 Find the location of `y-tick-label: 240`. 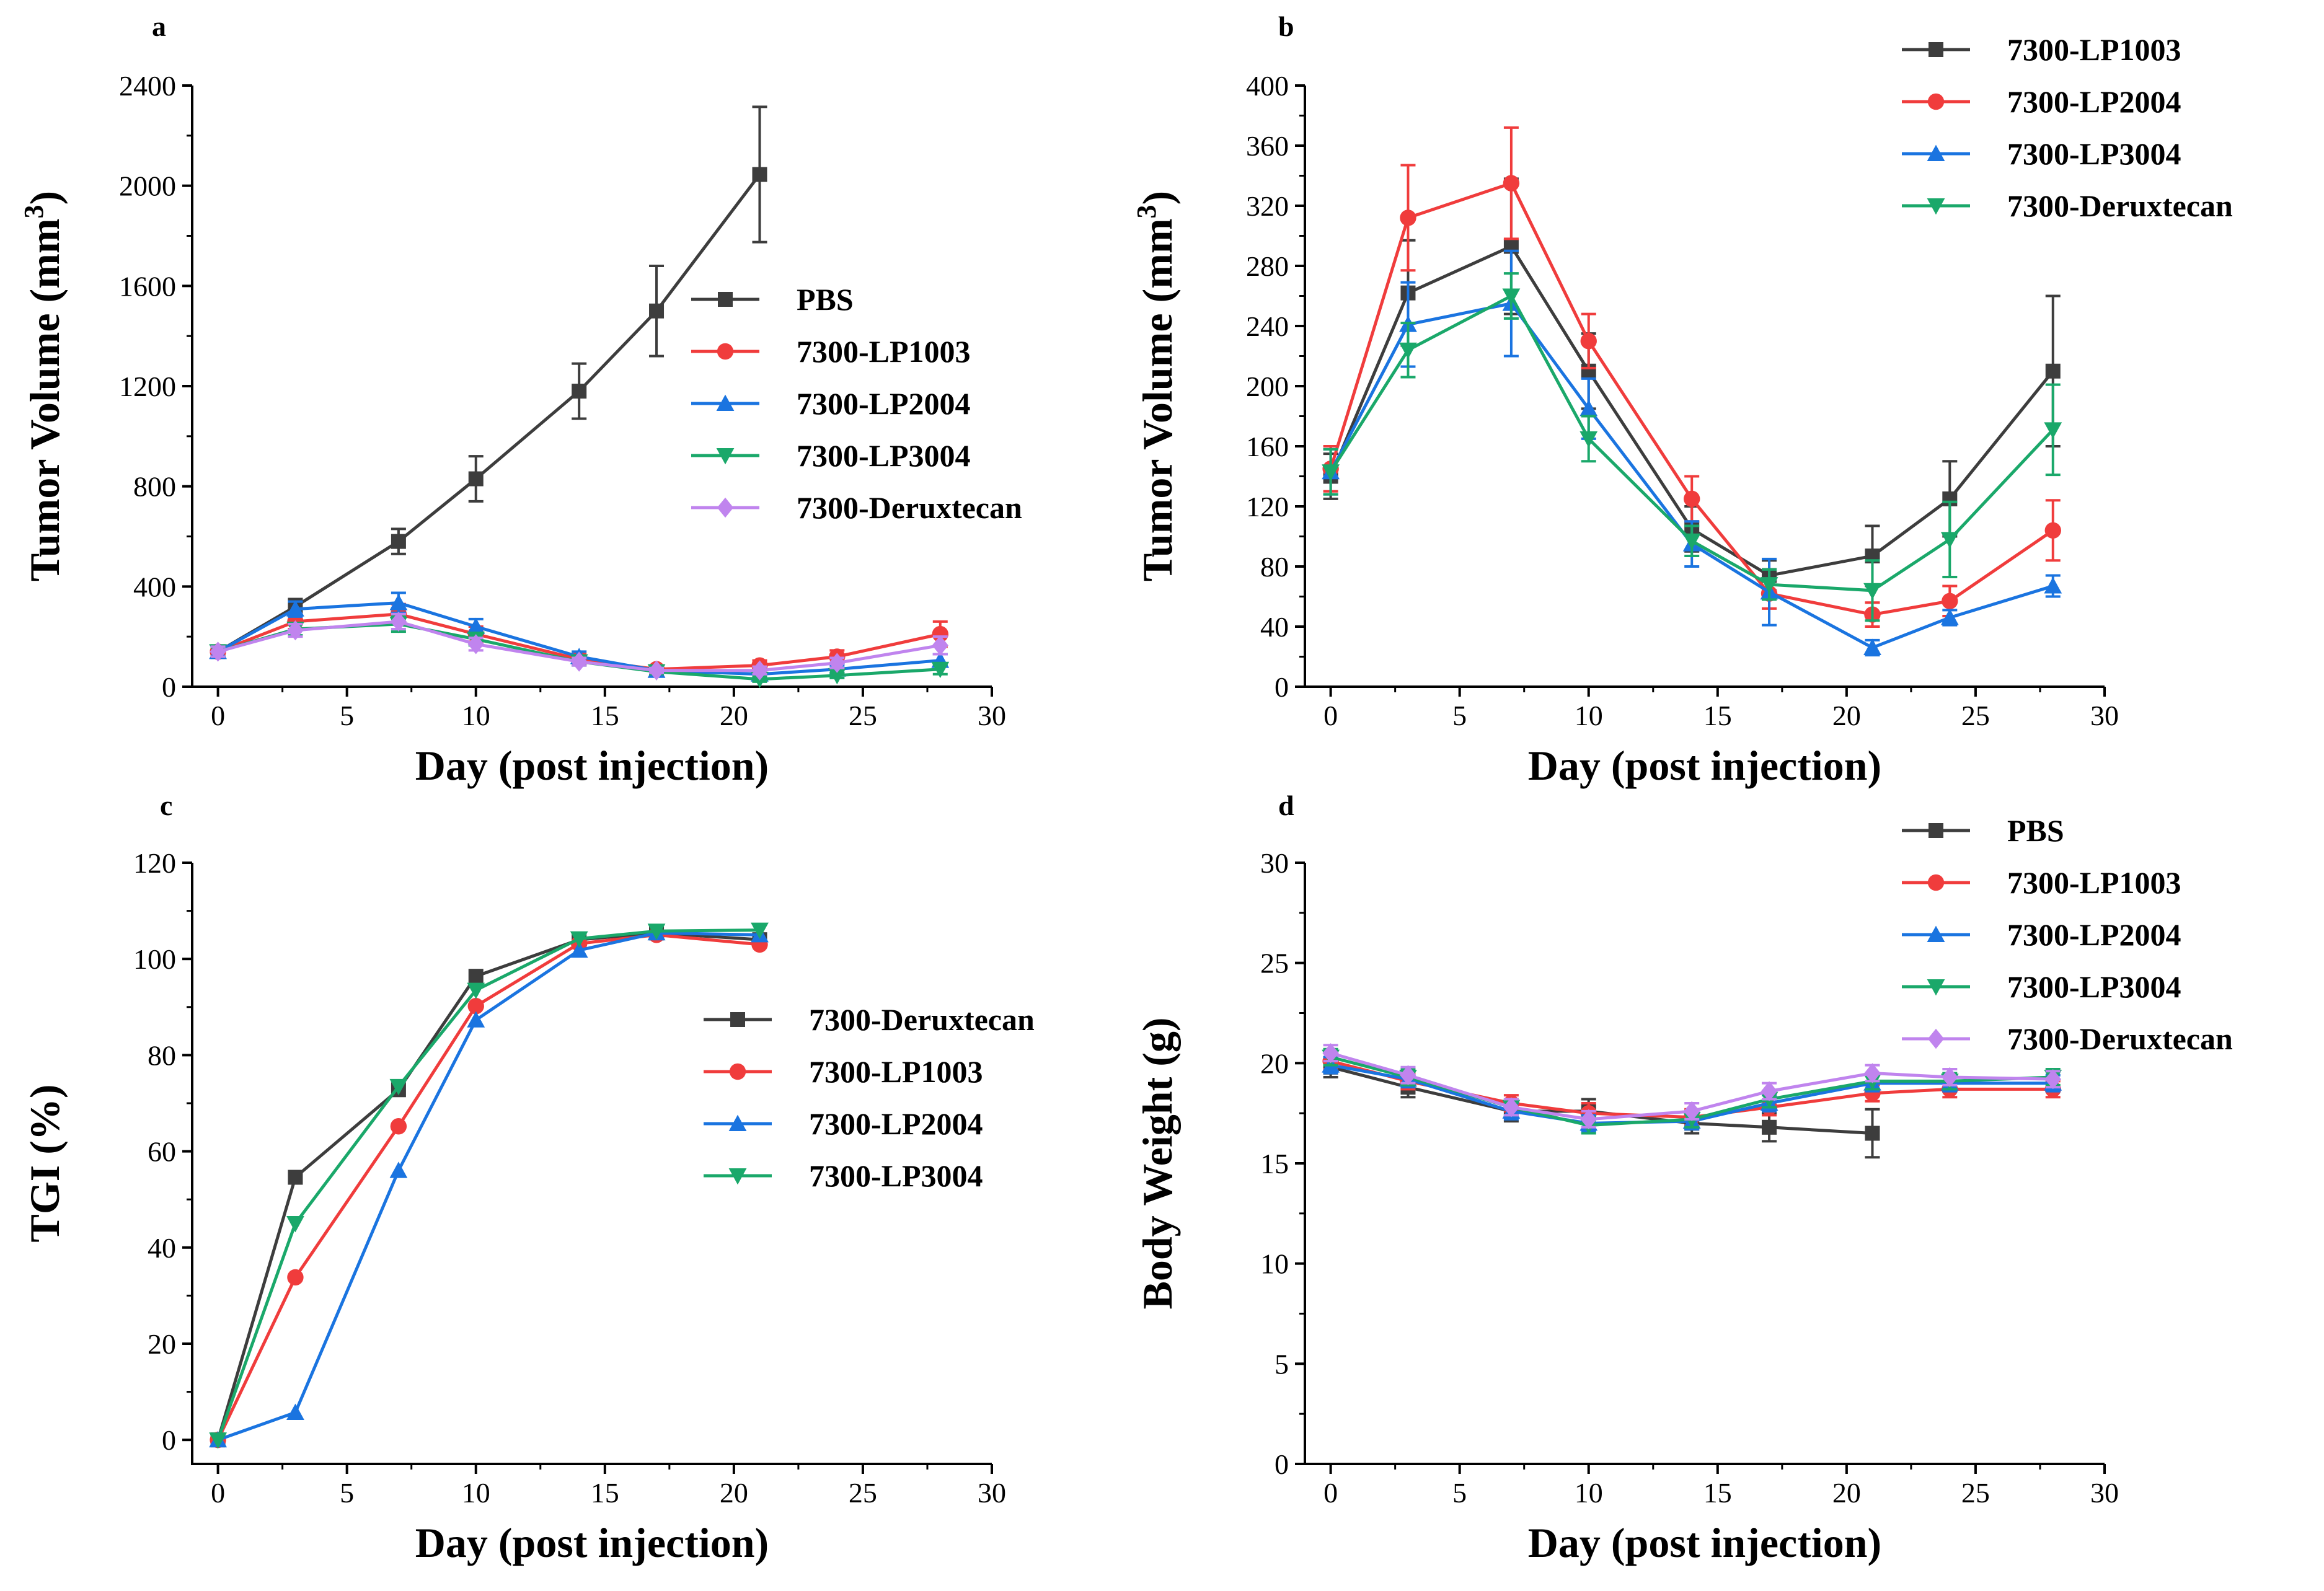

y-tick-label: 240 is located at coordinates (1267, 327).